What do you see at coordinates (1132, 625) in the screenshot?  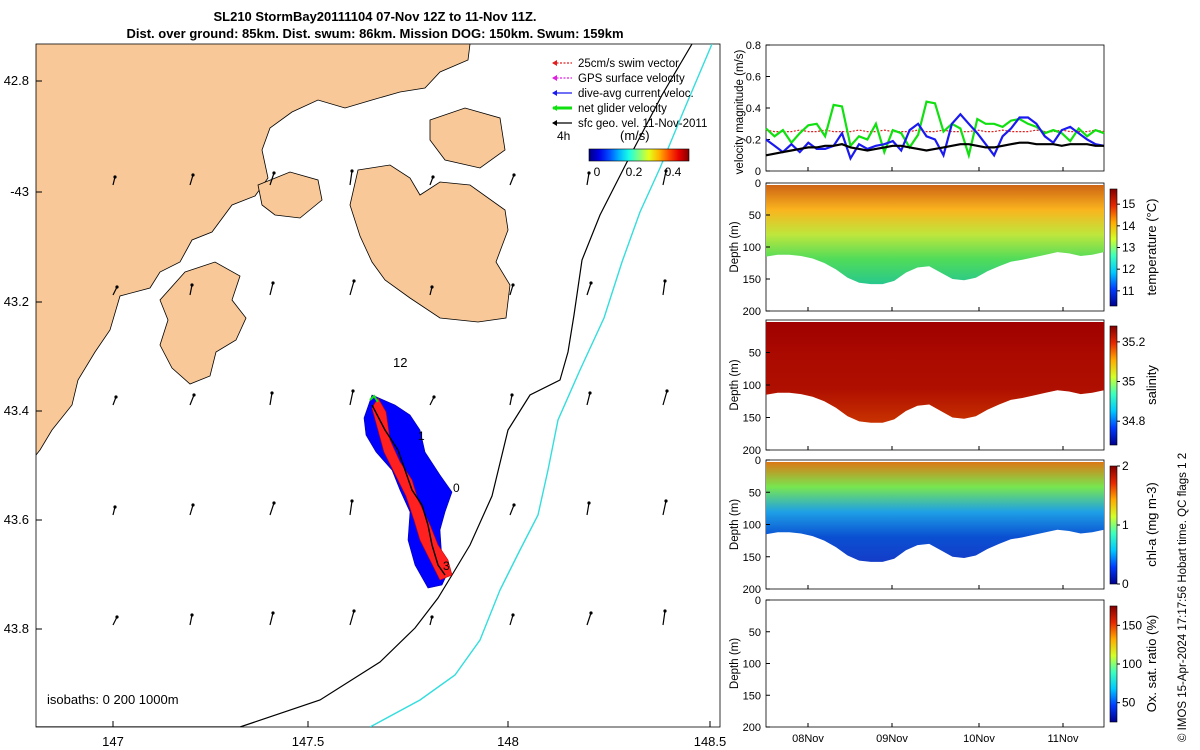 I see `oxygen-colorbar-tick-label: 150` at bounding box center [1132, 625].